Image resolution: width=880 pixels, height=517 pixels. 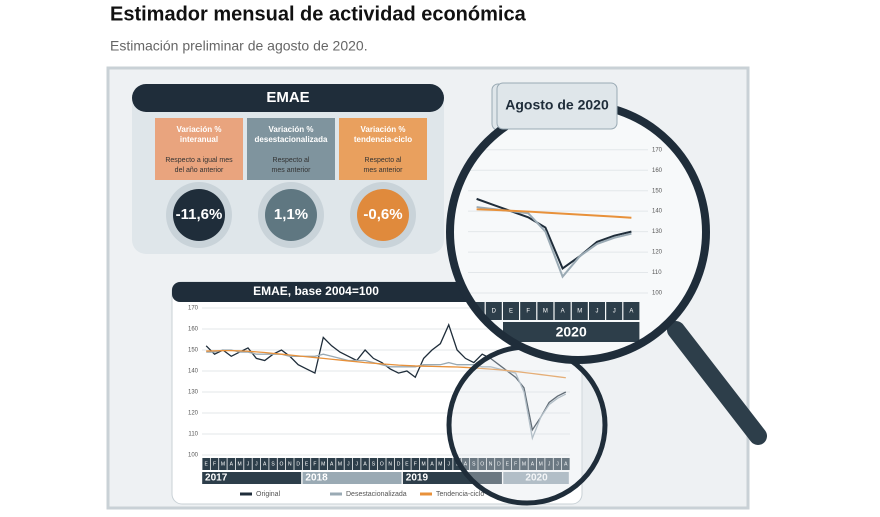 I want to click on zoom-year-label: 2020, so click(x=571, y=332).